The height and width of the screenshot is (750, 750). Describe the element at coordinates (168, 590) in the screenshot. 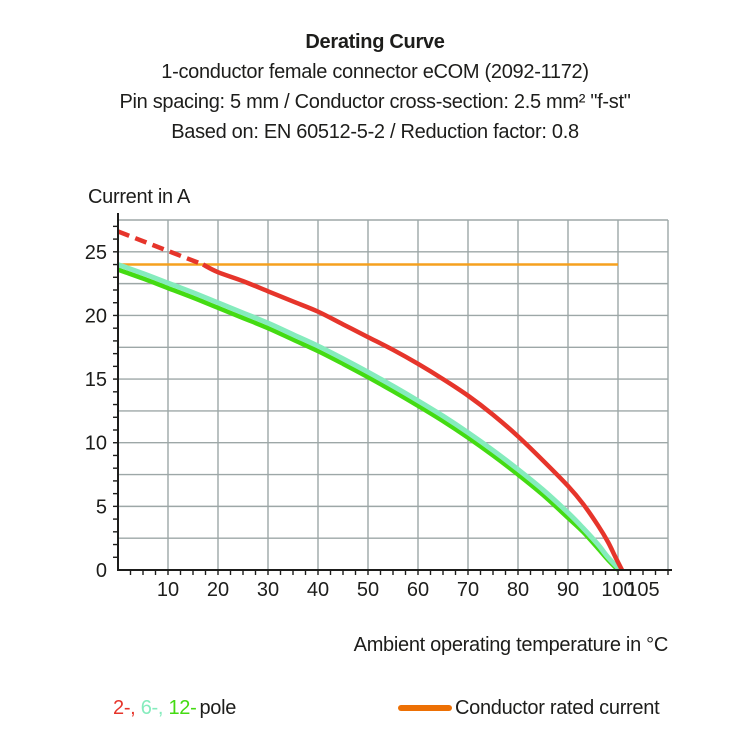

I see `x-tick-label-10: 10` at that location.